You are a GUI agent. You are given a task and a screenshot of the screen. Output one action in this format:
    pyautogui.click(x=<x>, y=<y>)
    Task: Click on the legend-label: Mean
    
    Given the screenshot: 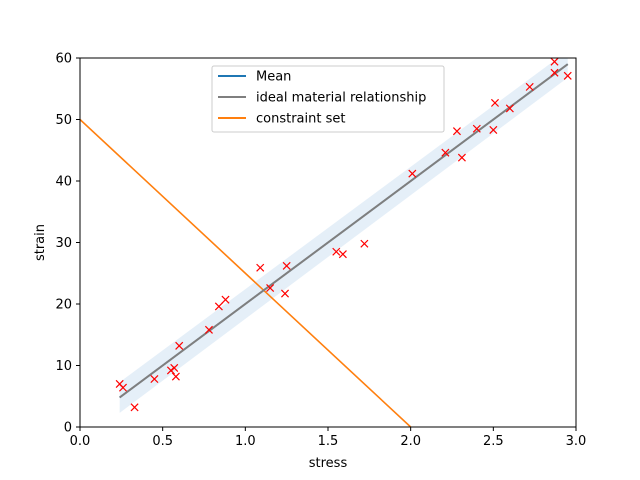 What is the action you would take?
    pyautogui.click(x=273, y=77)
    